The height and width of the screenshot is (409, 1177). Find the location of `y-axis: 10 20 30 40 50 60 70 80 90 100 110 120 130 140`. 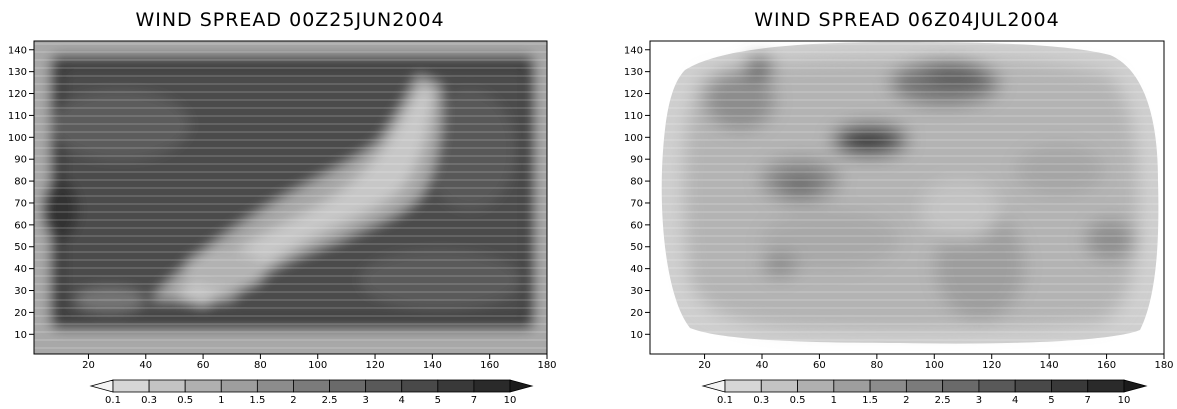

y-axis: 10 20 30 40 50 60 70 80 90 100 110 120 130 140 is located at coordinates (21, 193).